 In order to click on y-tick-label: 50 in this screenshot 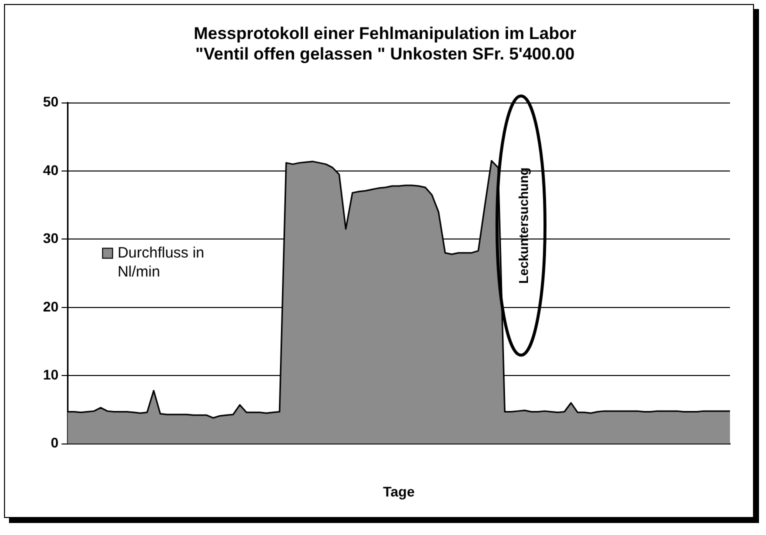, I will do `click(50, 102)`.